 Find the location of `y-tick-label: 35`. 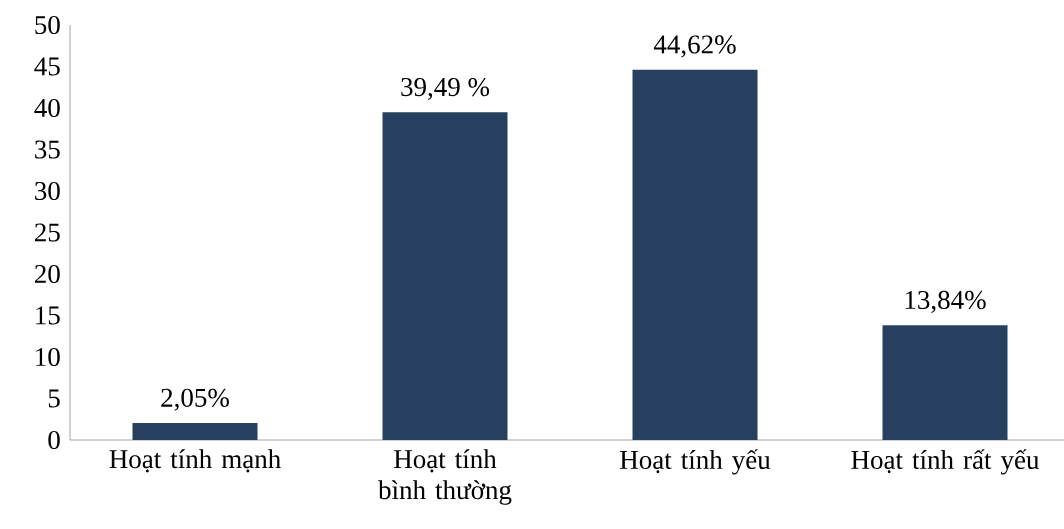

y-tick-label: 35 is located at coordinates (47, 149).